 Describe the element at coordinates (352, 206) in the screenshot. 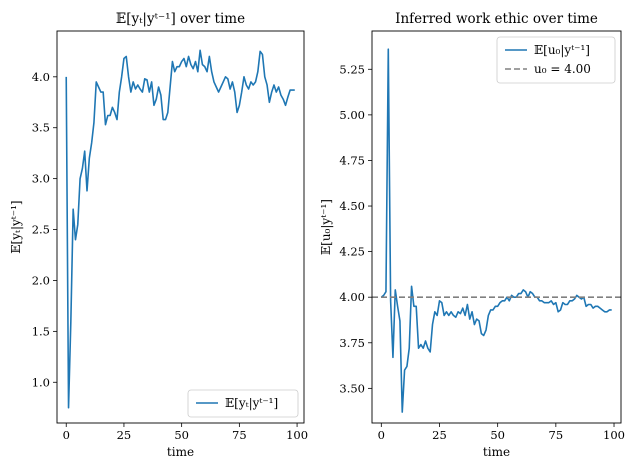

I see `y-tick-label: 4.50` at that location.